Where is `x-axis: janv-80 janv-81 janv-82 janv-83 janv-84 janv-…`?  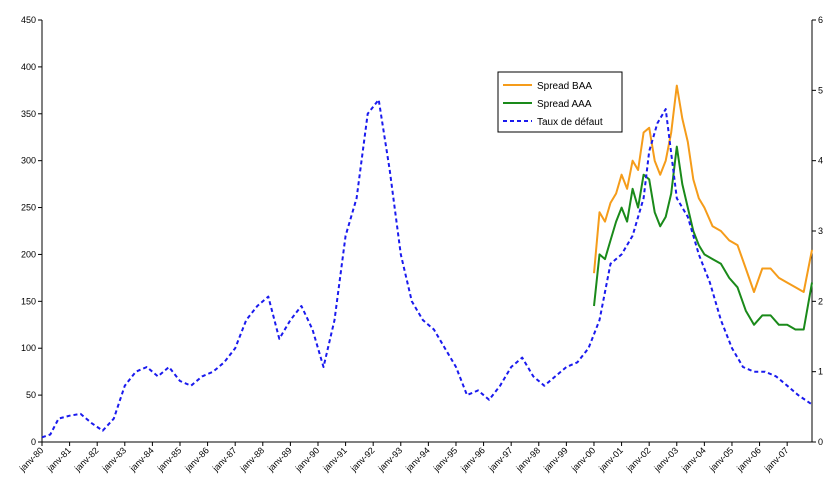
x-axis: janv-80 janv-81 janv-82 janv-83 janv-84 janv-… is located at coordinates (414, 457).